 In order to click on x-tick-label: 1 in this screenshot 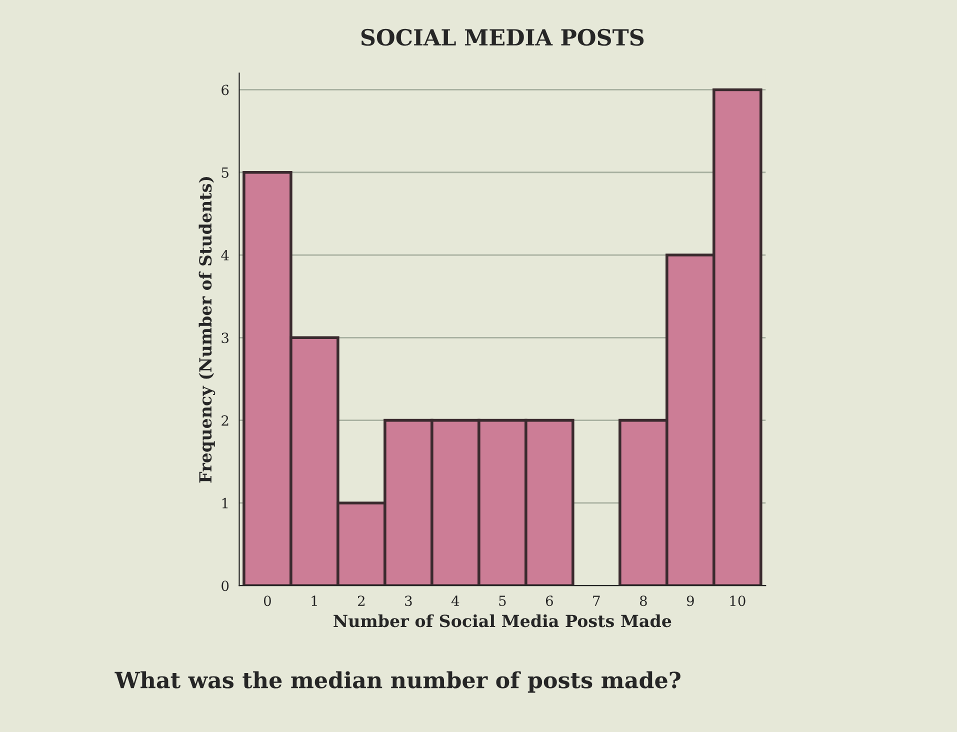, I will do `click(314, 601)`.